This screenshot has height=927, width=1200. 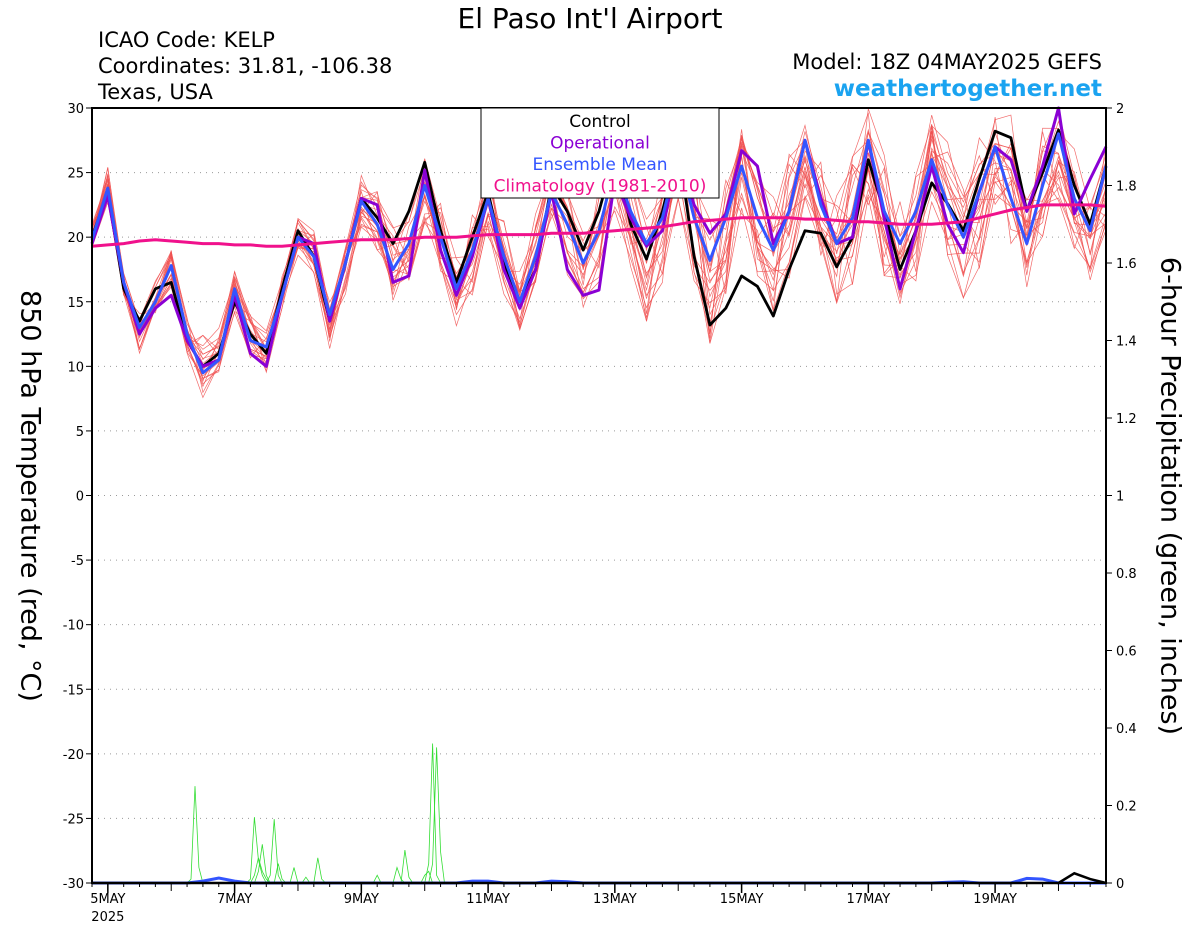 I want to click on model-run: Model: 18Z 04MAY2025 GEFS, so click(x=947, y=62).